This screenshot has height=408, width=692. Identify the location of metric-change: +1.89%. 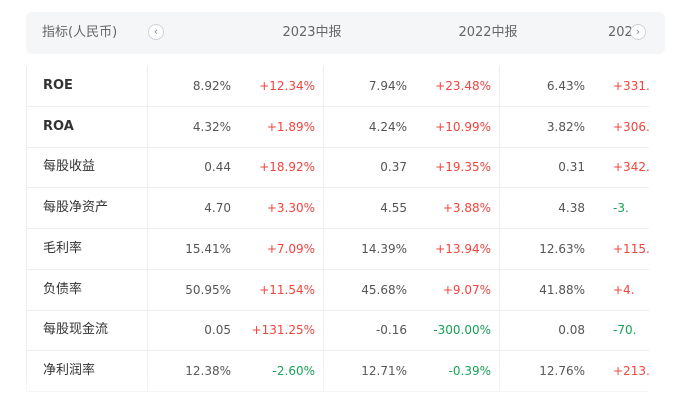
(290, 127).